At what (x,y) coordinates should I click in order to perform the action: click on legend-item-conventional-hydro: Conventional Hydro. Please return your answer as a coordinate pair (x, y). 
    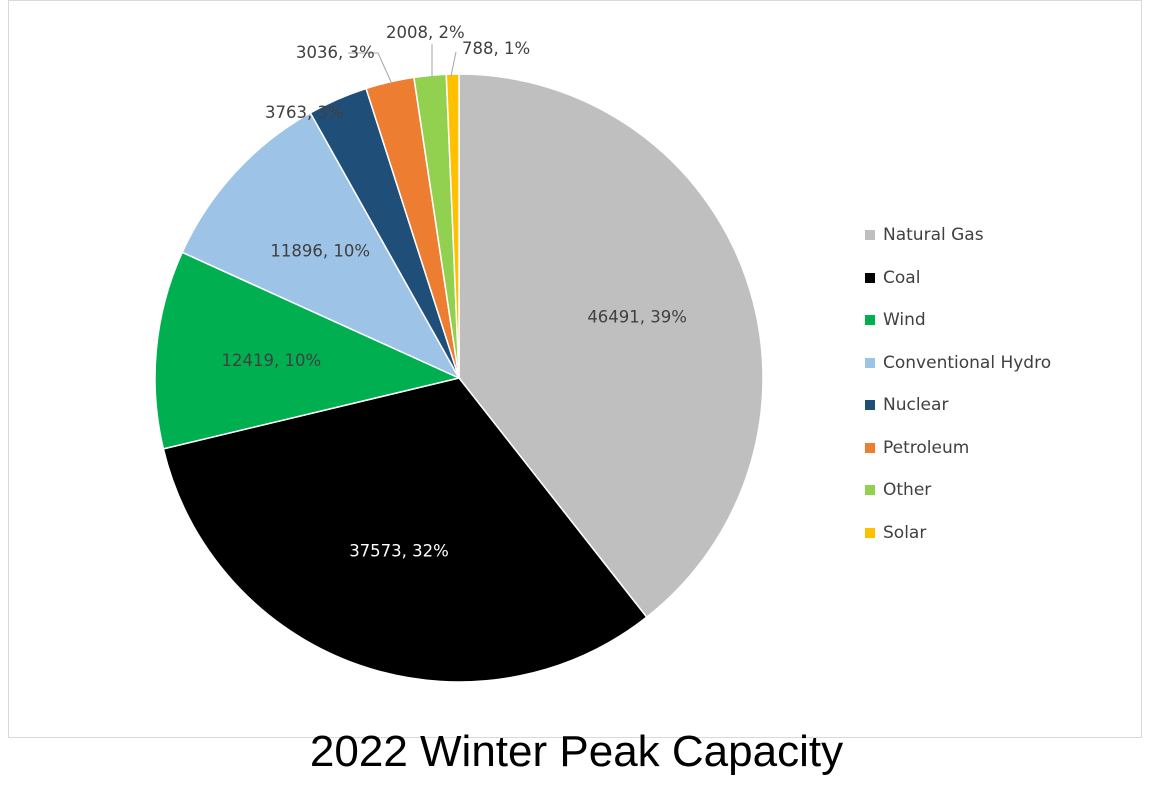
    Looking at the image, I should click on (958, 363).